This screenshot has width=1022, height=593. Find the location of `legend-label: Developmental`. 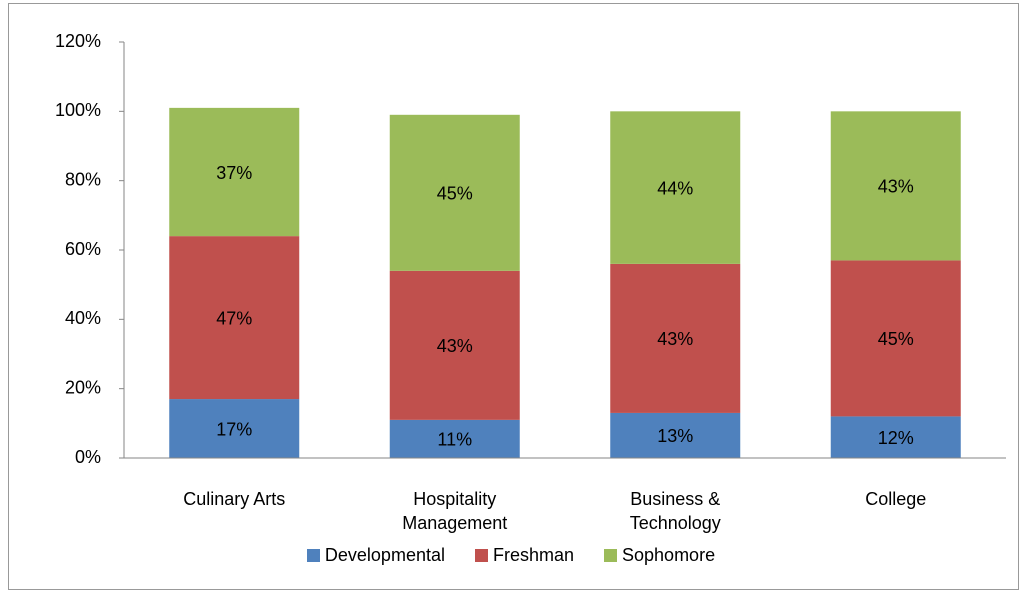

legend-label: Developmental is located at coordinates (384, 555).